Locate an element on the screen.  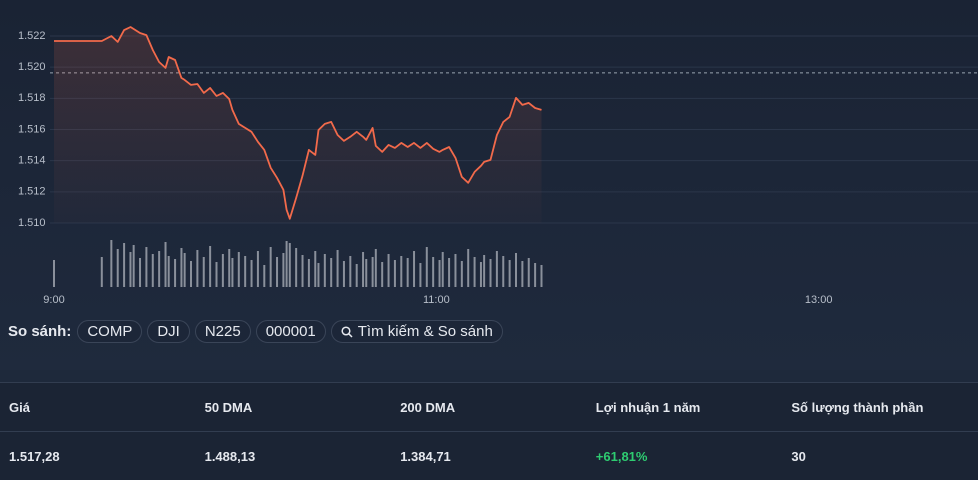
y-tick-label: 1.518 is located at coordinates (32, 98).